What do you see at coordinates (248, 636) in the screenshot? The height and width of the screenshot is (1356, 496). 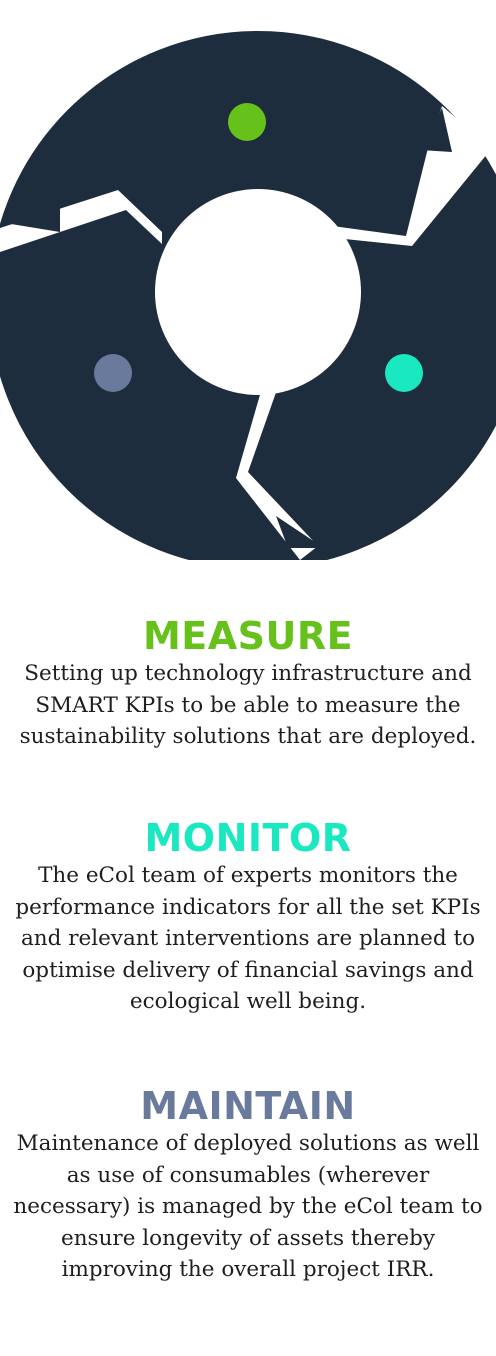 I see `measure-title: MEASURE` at bounding box center [248, 636].